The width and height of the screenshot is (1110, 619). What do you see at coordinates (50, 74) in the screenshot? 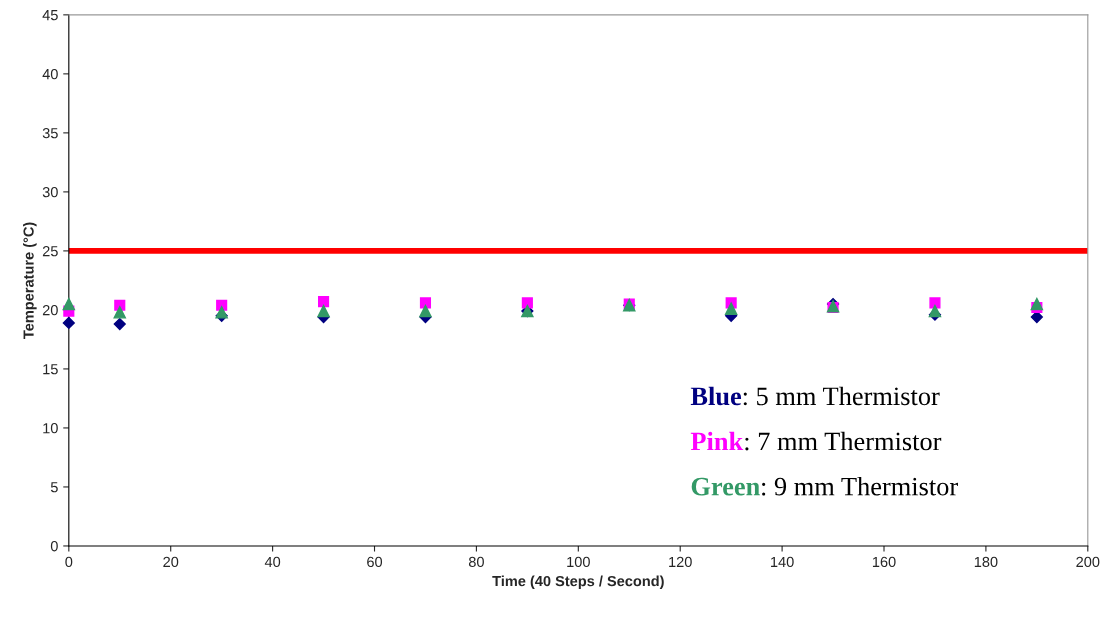
I see `y-tick-label: 40` at bounding box center [50, 74].